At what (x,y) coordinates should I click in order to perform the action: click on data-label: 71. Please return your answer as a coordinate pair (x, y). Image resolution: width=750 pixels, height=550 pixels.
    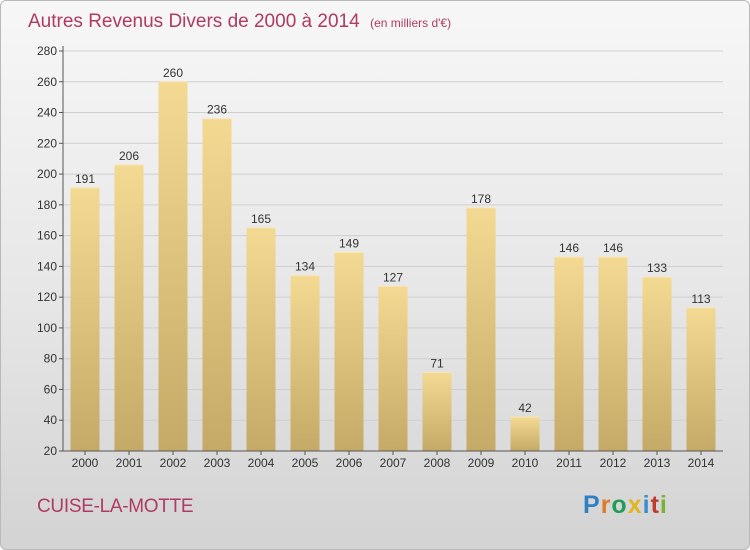
    Looking at the image, I should click on (437, 364).